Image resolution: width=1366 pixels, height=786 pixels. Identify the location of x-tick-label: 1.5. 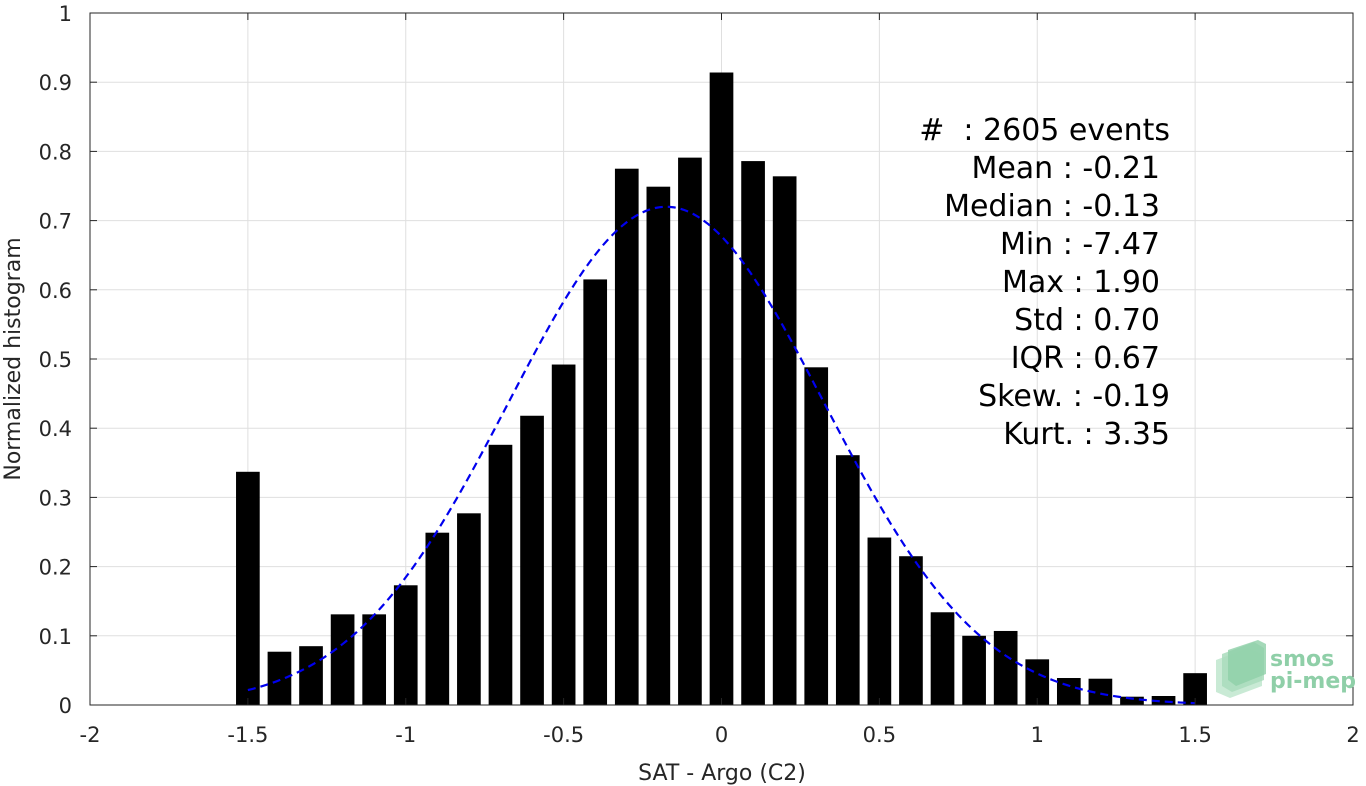
(1194, 735).